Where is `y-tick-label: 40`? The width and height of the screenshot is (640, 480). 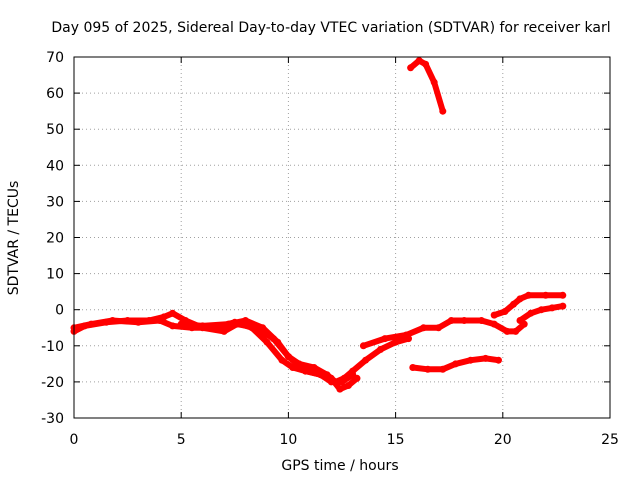 y-tick-label: 40 is located at coordinates (55, 166).